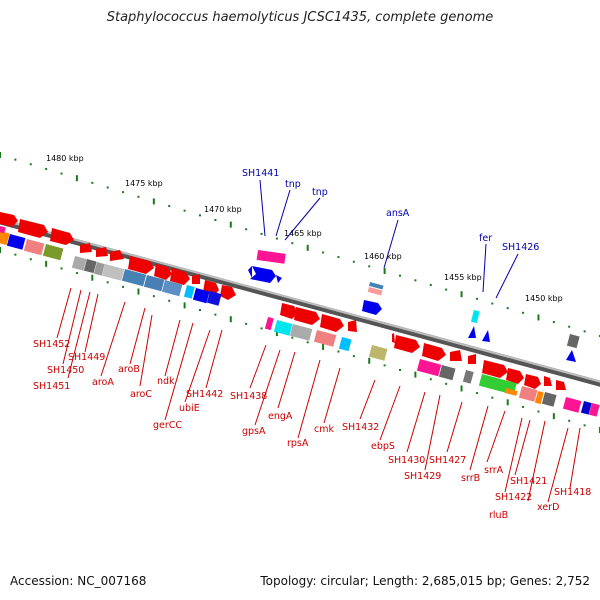 The height and width of the screenshot is (600, 600). I want to click on gene-label: ndk, so click(166, 381).